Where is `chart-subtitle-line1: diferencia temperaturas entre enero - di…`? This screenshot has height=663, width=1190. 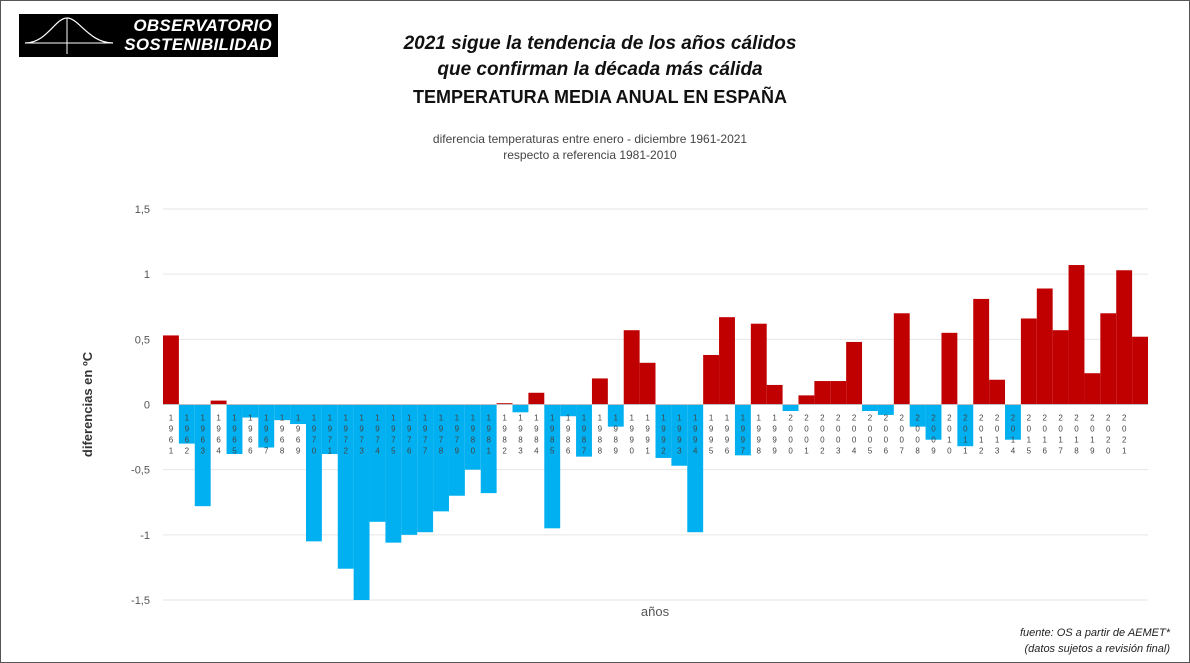
chart-subtitle-line1: diferencia temperaturas entre enero - di… is located at coordinates (590, 139).